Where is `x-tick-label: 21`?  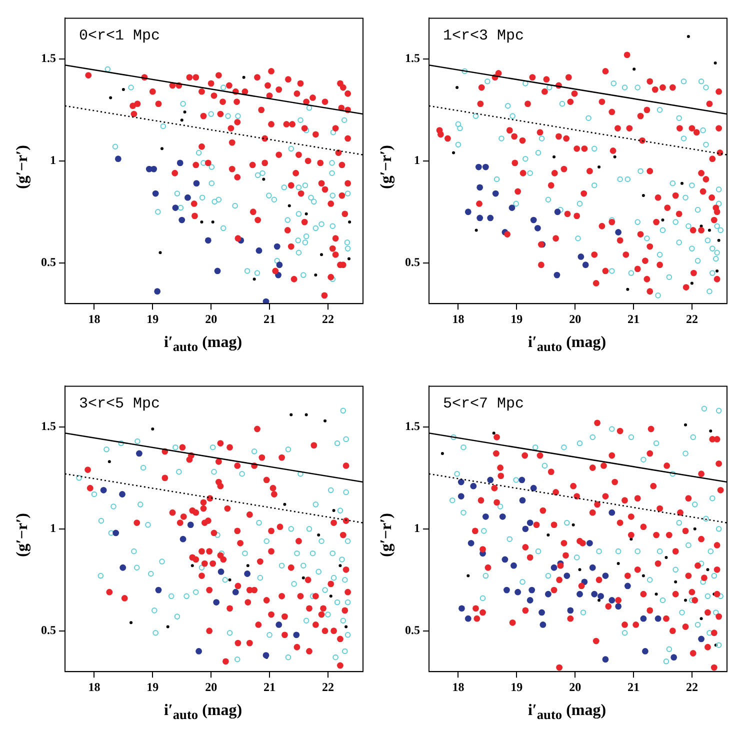
x-tick-label: 21 is located at coordinates (634, 319).